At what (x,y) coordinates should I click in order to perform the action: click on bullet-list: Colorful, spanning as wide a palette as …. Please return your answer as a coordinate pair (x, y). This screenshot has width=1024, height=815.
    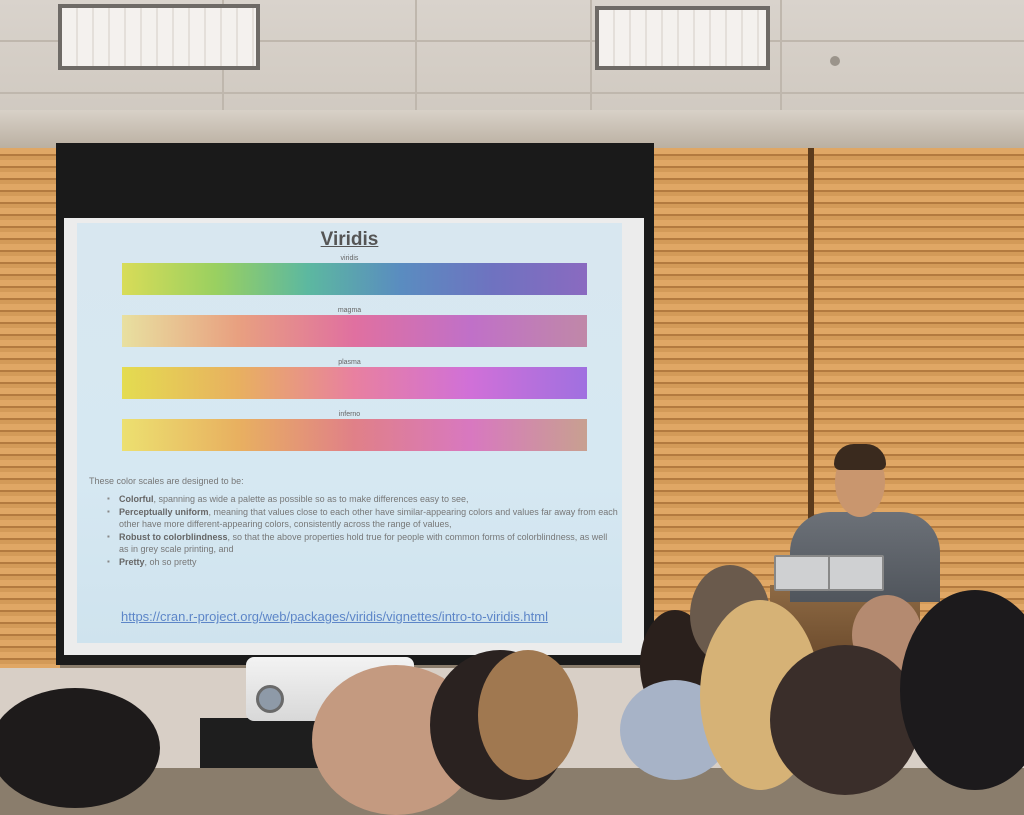
    Looking at the image, I should click on (363, 531).